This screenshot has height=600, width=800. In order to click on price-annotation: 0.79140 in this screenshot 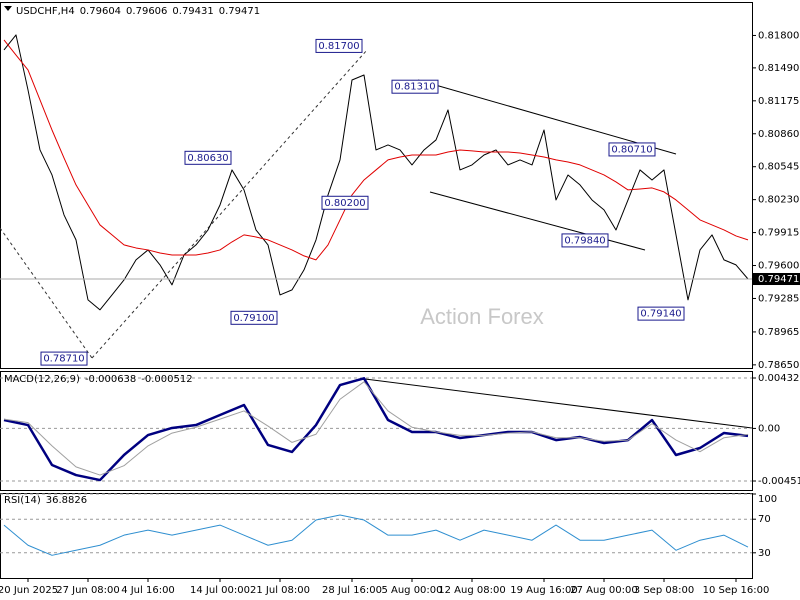, I will do `click(660, 314)`.